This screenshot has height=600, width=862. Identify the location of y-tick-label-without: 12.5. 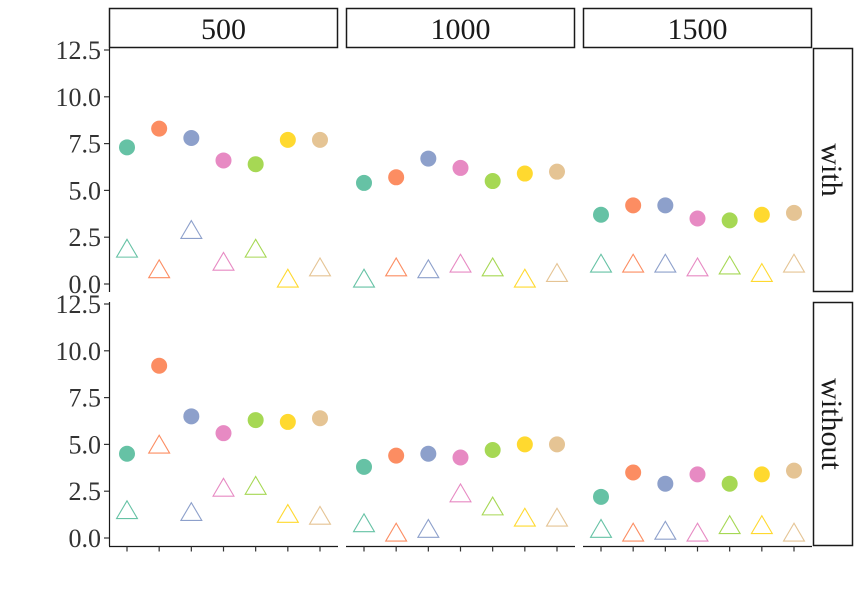
(79, 304).